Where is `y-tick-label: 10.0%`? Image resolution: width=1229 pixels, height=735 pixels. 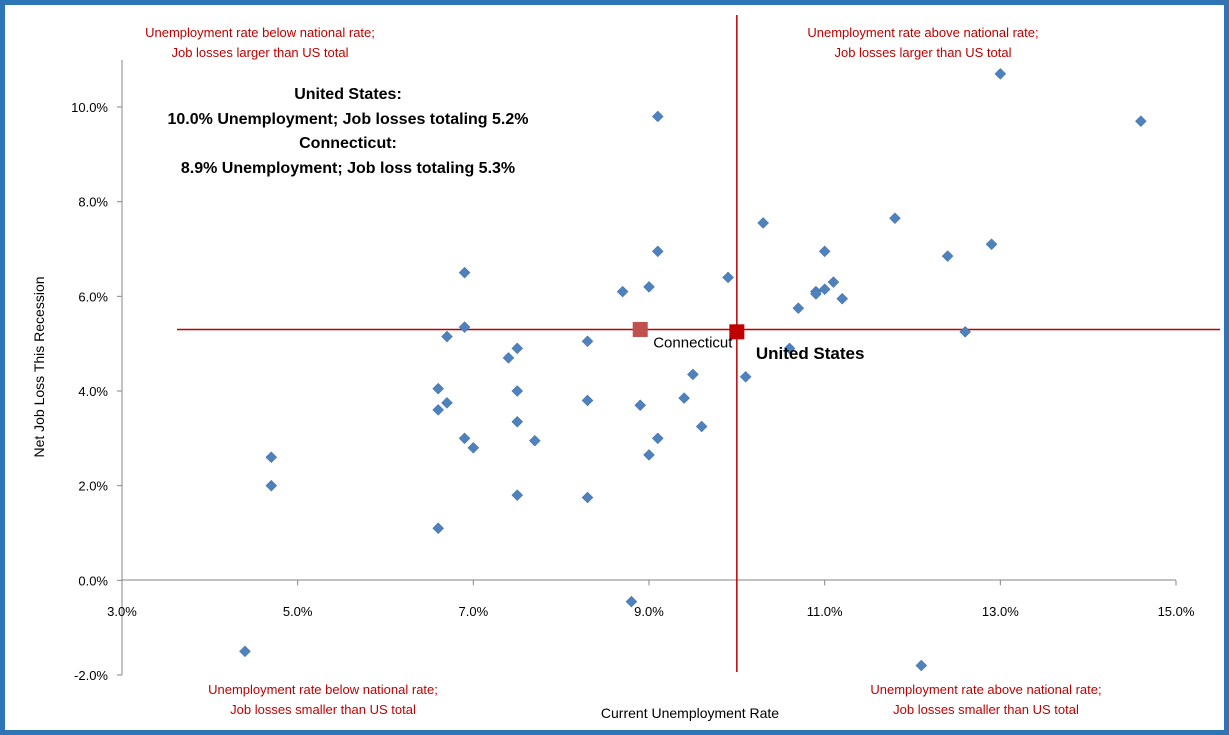
y-tick-label: 10.0% is located at coordinates (89, 107).